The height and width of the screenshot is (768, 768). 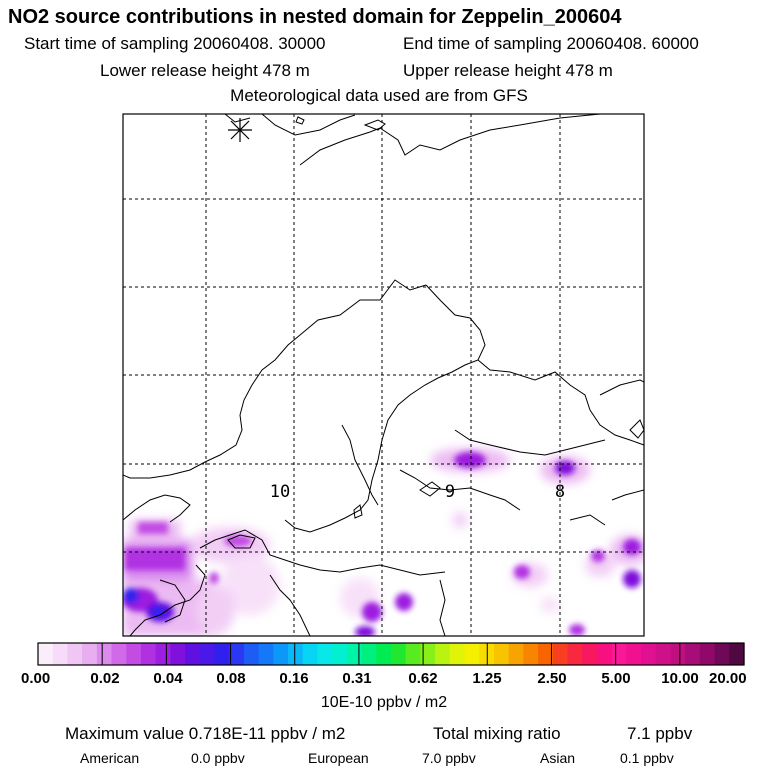 What do you see at coordinates (240, 130) in the screenshot?
I see `station-asterisk-marker` at bounding box center [240, 130].